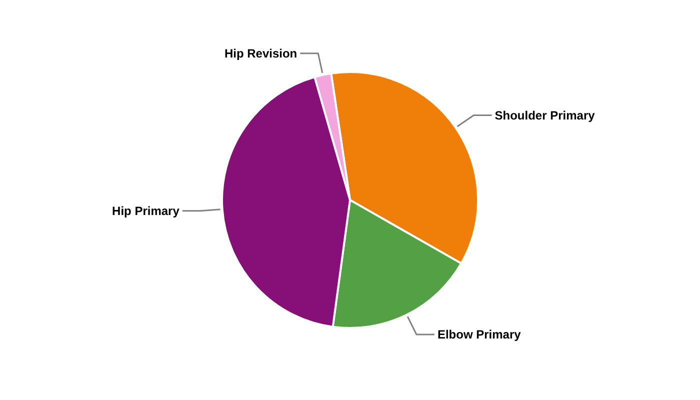 The width and height of the screenshot is (700, 400). Describe the element at coordinates (545, 115) in the screenshot. I see `slice-label: Shoulder Primary` at that location.